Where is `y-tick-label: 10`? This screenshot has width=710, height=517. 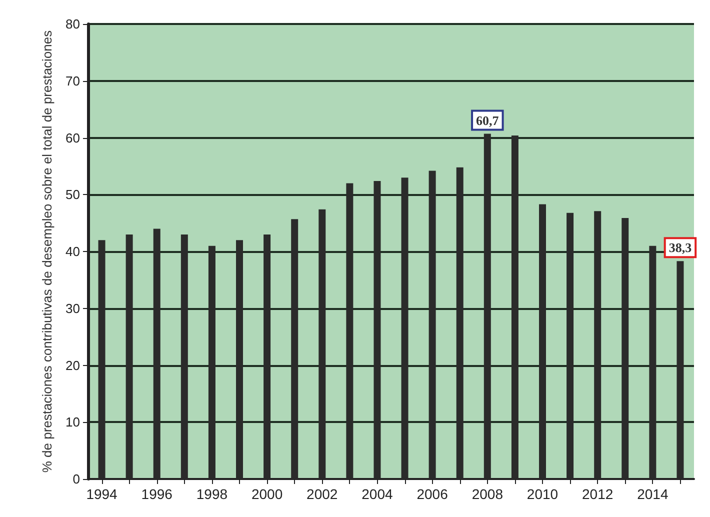 y-tick-label: 10 is located at coordinates (73, 422).